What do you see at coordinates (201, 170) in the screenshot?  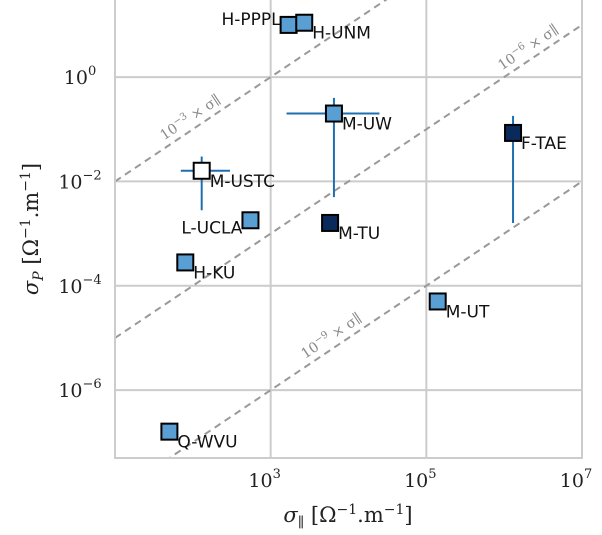 I see `marker-m-ustc` at bounding box center [201, 170].